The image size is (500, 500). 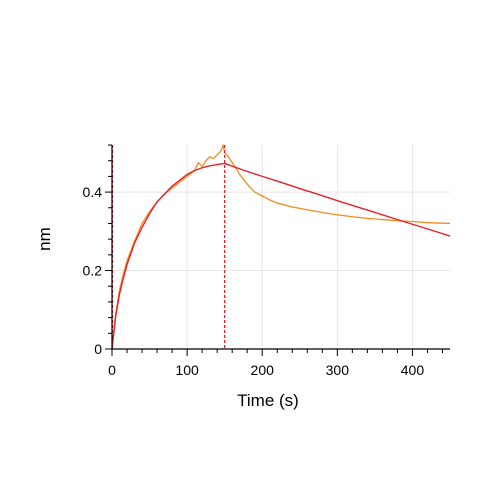 What do you see at coordinates (268, 400) in the screenshot?
I see `x-axis-title: Time (s)` at bounding box center [268, 400].